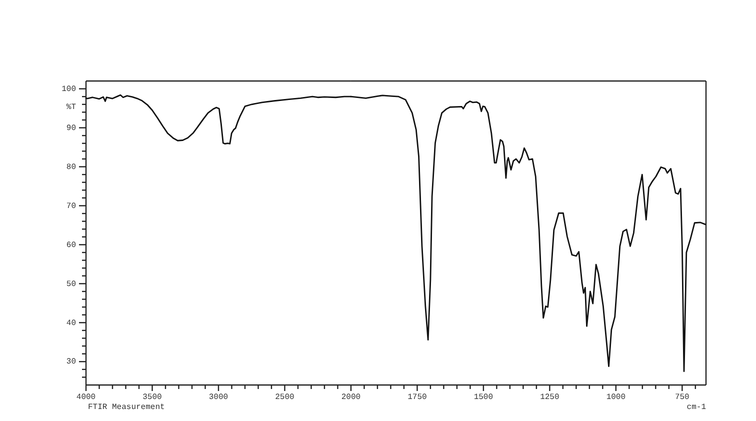  I want to click on x-tick-label: 4000, so click(86, 397).